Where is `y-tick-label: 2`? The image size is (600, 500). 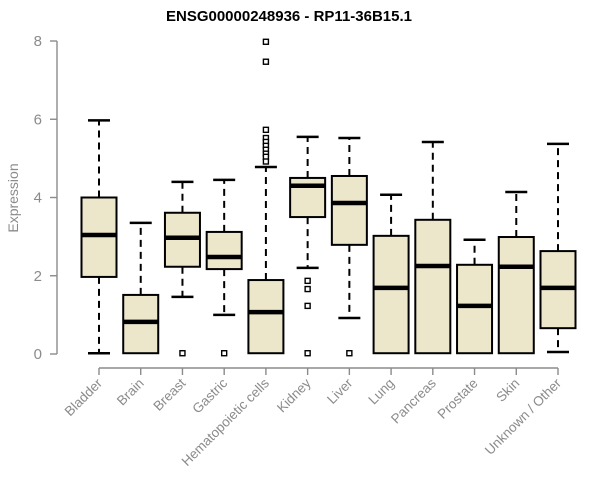
y-tick-label: 2 is located at coordinates (38, 276).